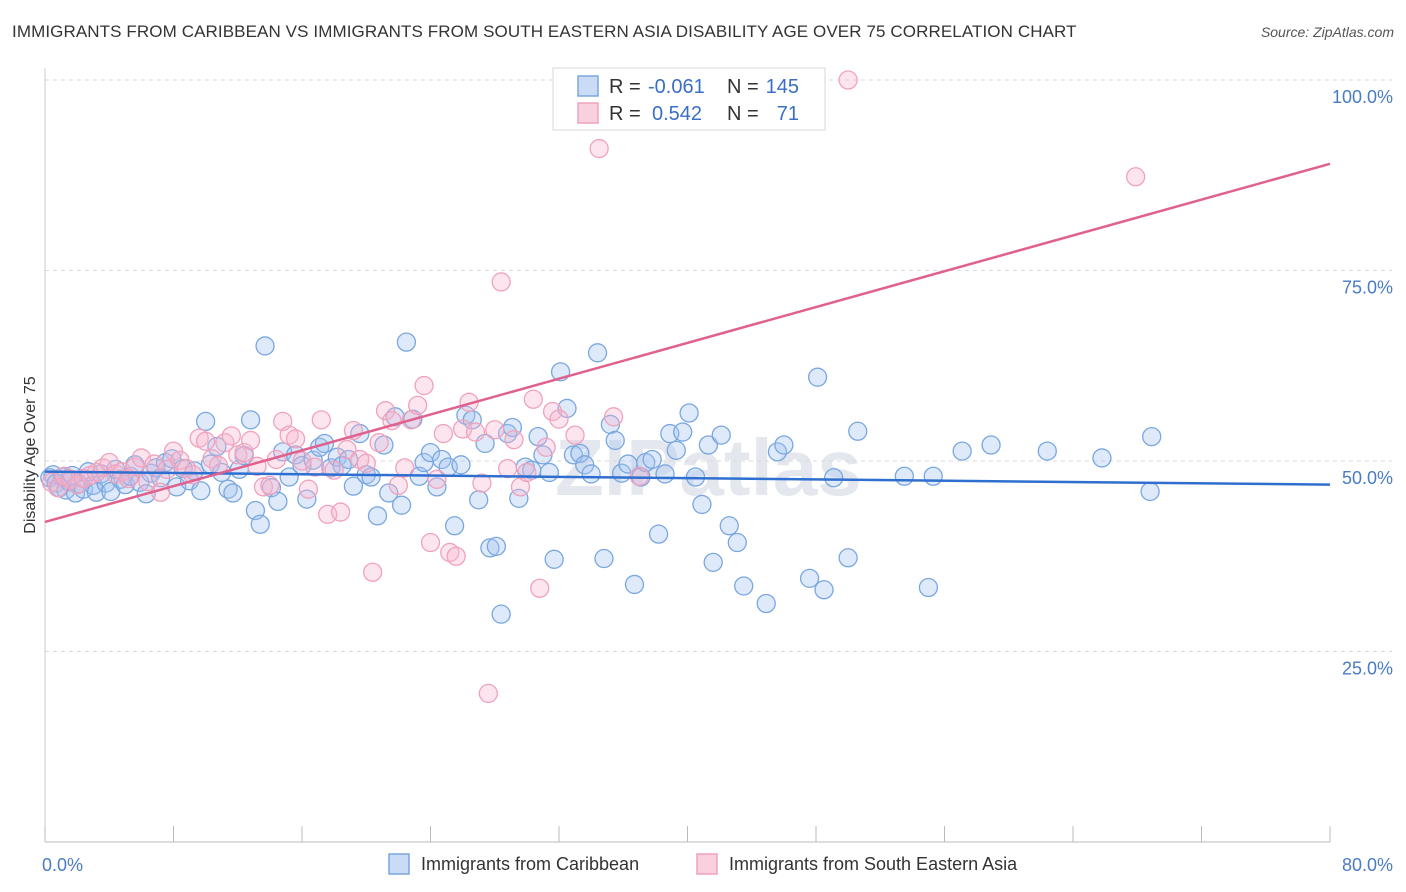  I want to click on y-tick-label-100: 100.0%, so click(1362, 97).